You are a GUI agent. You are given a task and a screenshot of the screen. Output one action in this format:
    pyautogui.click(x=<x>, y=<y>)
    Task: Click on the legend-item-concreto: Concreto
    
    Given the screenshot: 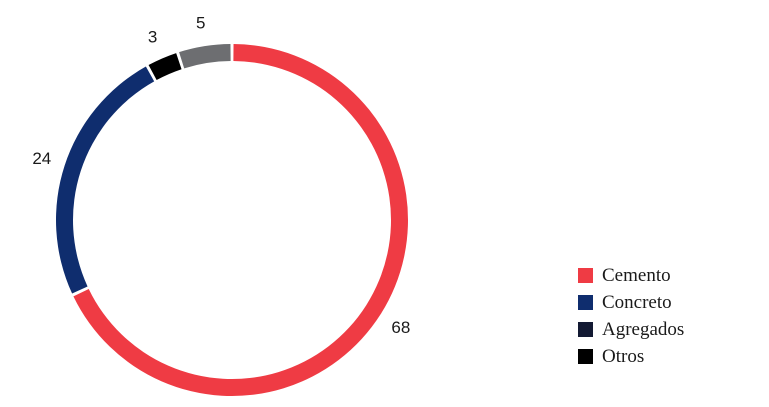 What is the action you would take?
    pyautogui.click(x=631, y=302)
    